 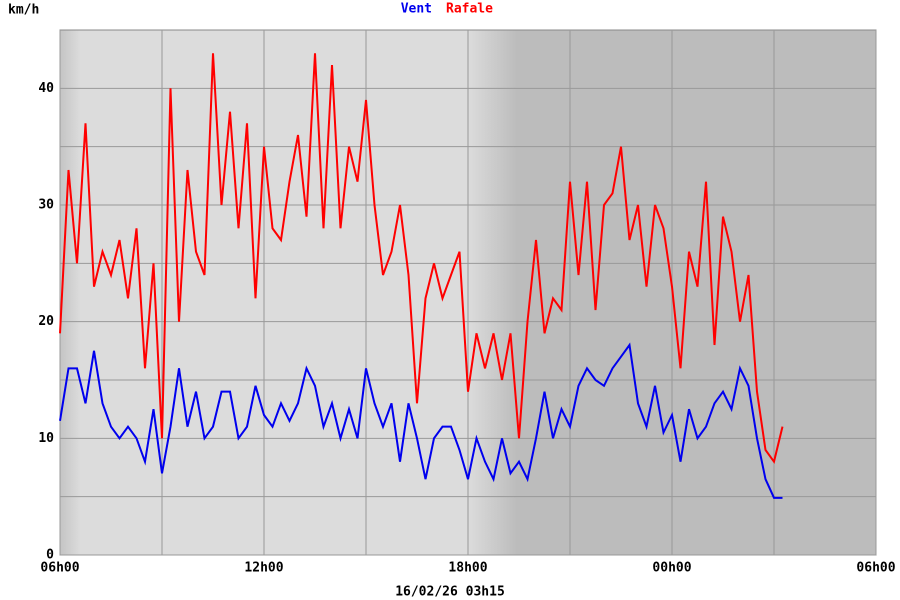 What do you see at coordinates (450, 592) in the screenshot?
I see `footer-date: 16/02/26 03h15` at bounding box center [450, 592].